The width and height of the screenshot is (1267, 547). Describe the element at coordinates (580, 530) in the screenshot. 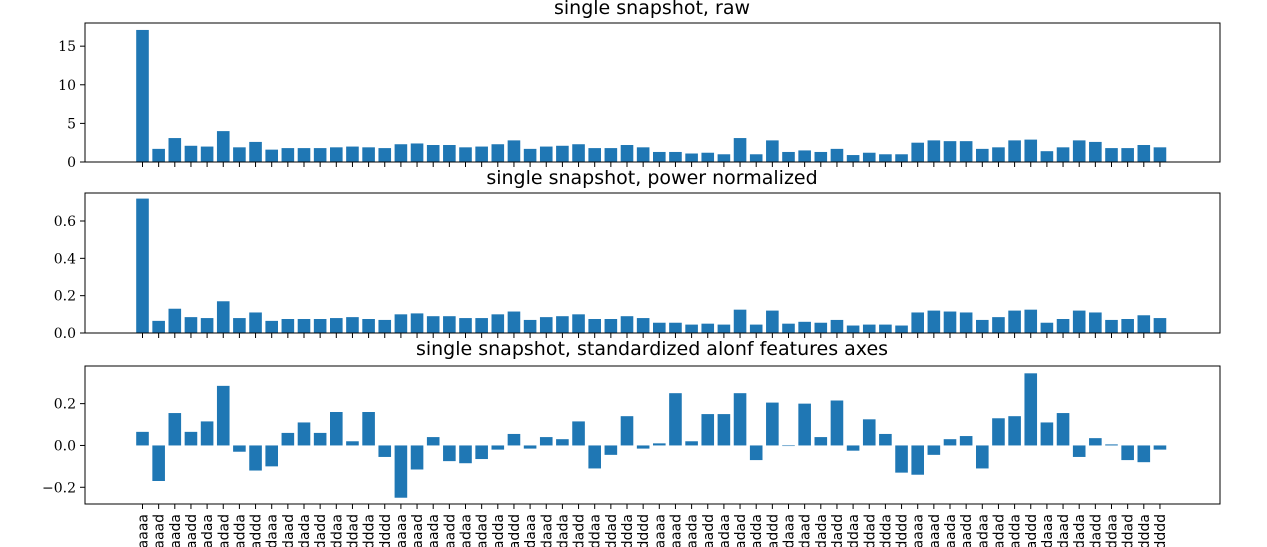

I see `x-tick-label: dadd` at that location.